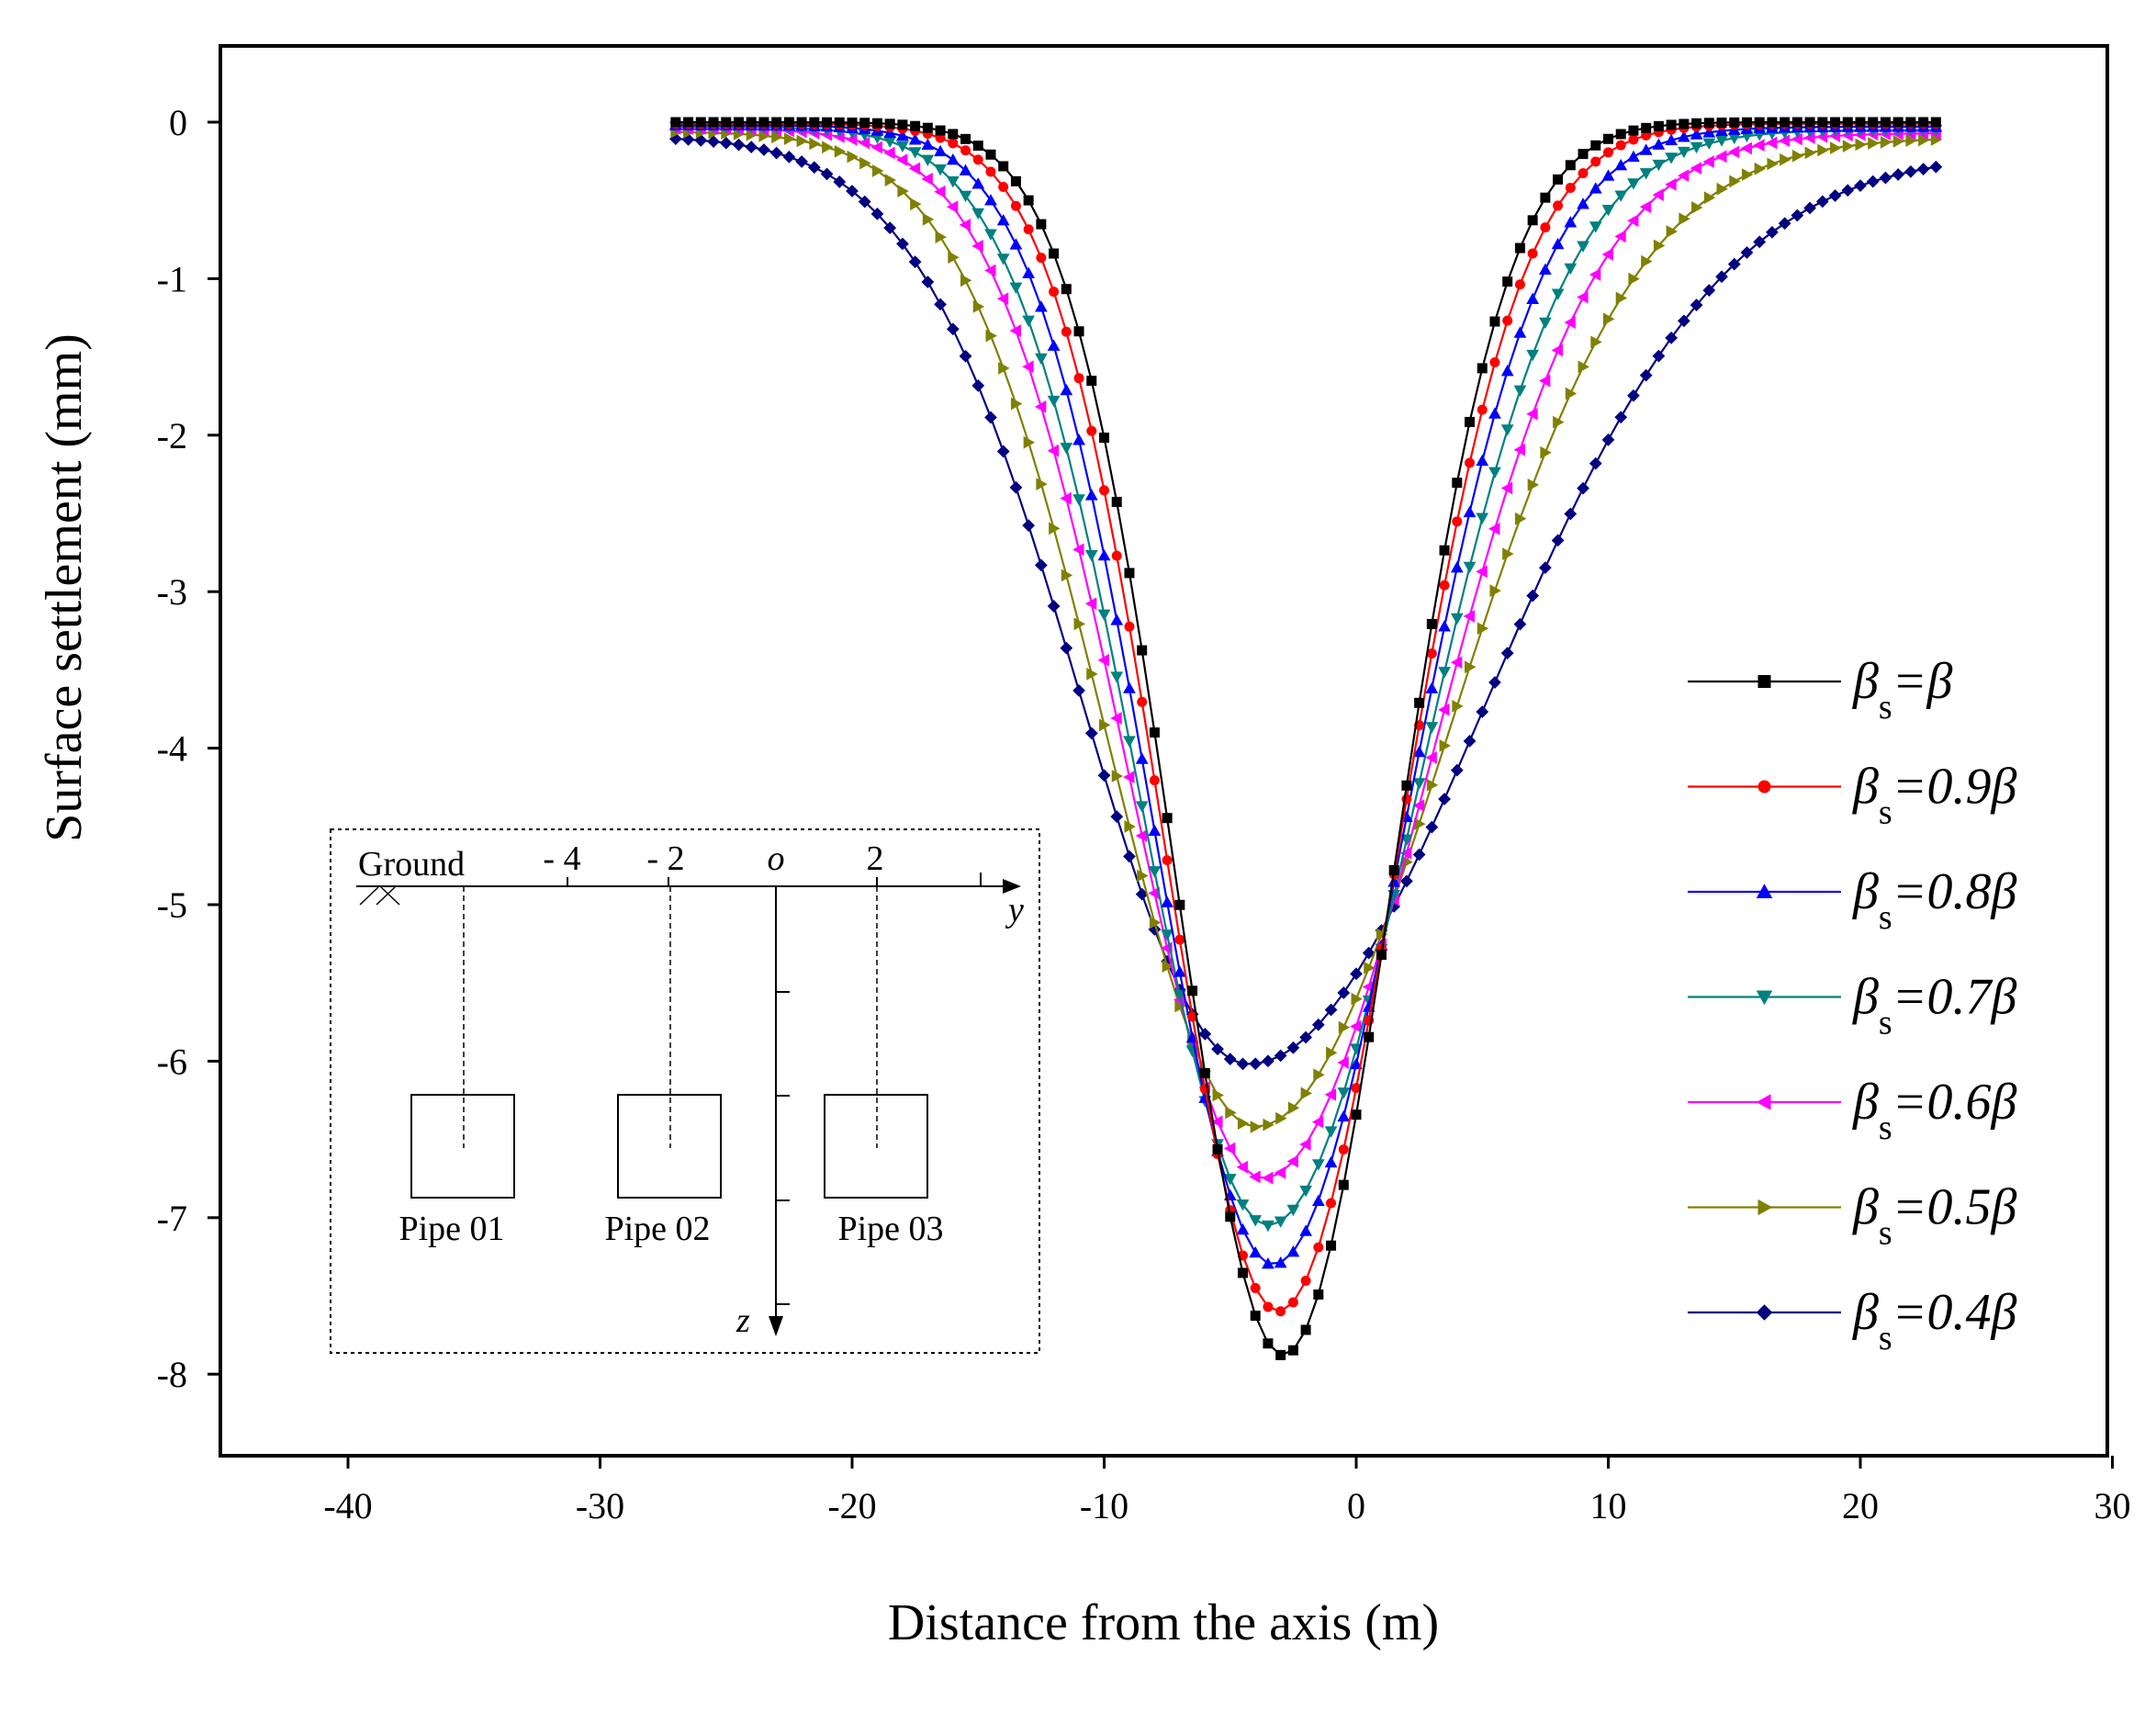  I want to click on pipe-03-label: Pipe 03, so click(890, 1229).